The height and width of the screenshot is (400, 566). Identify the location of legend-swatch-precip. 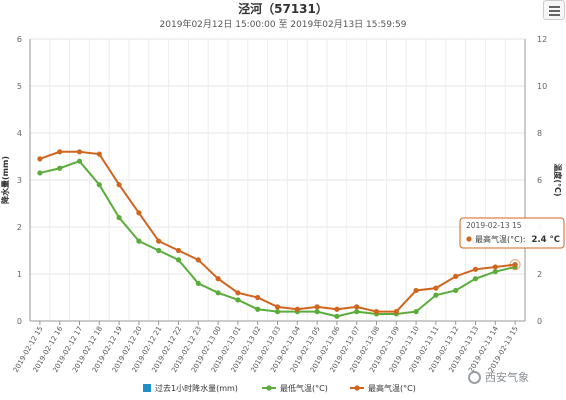
(147, 388).